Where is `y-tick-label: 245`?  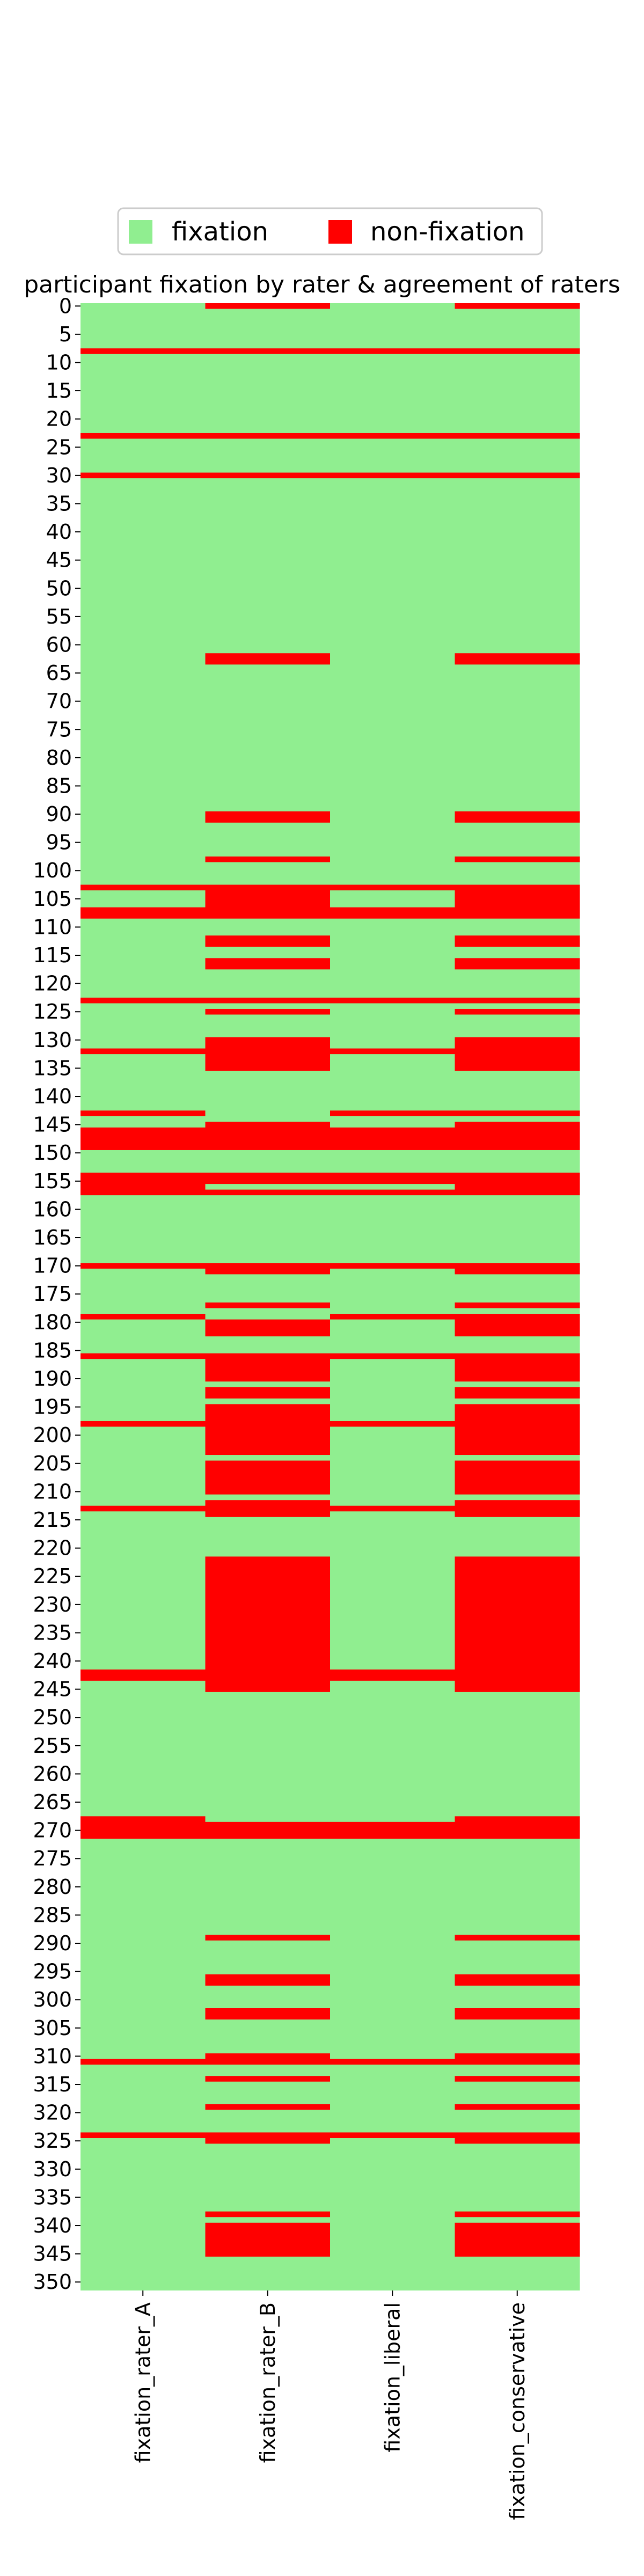
y-tick-label: 245 is located at coordinates (52, 1689).